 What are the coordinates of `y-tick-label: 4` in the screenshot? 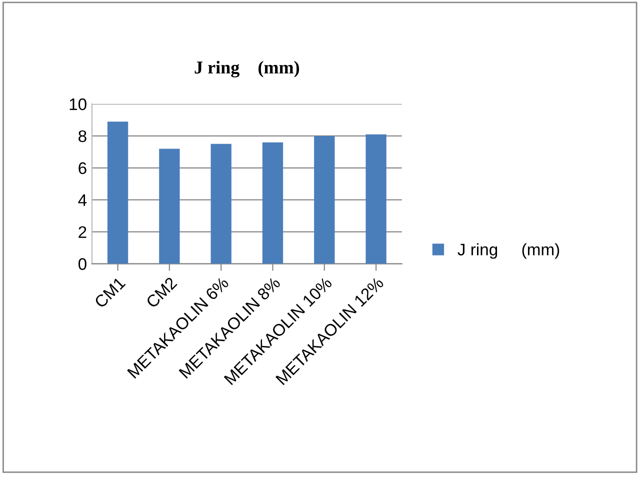 It's located at (82, 200).